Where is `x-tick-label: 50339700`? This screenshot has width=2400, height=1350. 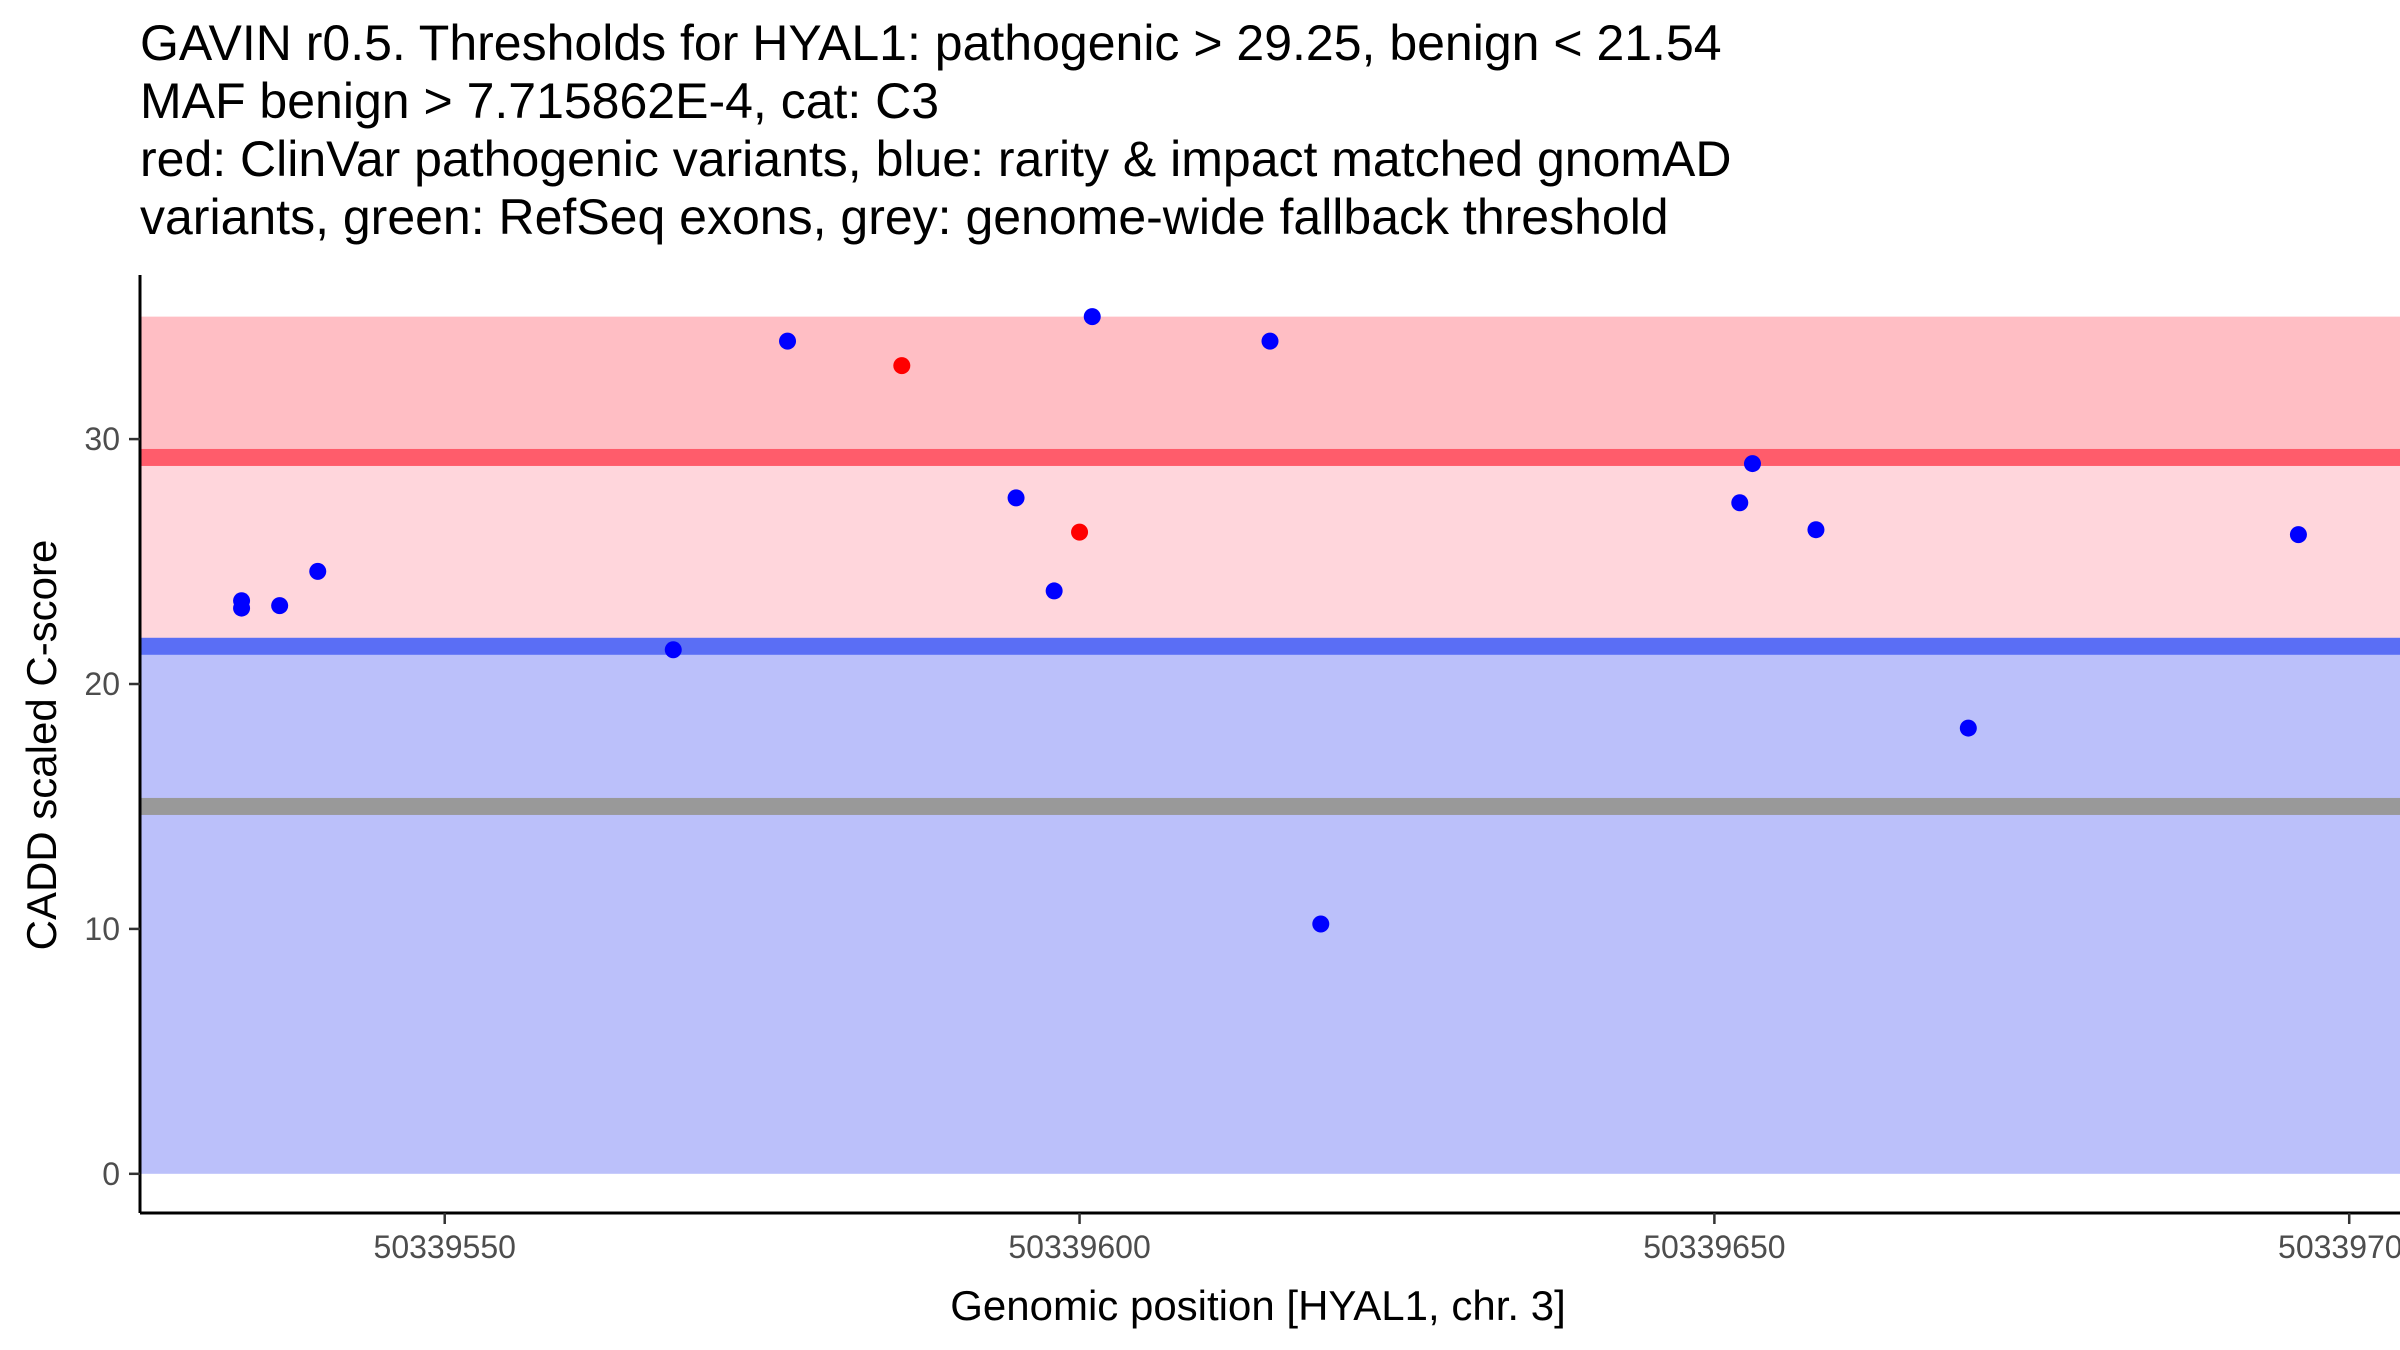 x-tick-label: 50339700 is located at coordinates (2339, 1247).